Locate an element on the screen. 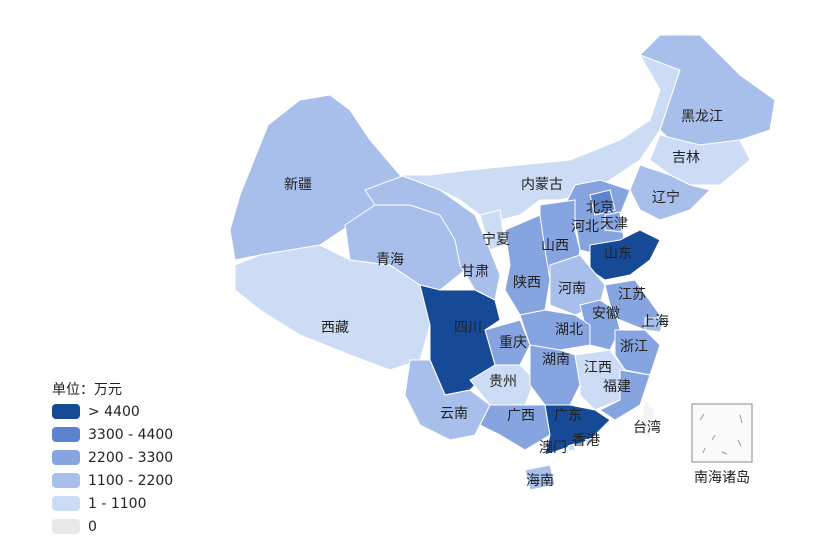  inset: 南海诸岛 is located at coordinates (722, 444).